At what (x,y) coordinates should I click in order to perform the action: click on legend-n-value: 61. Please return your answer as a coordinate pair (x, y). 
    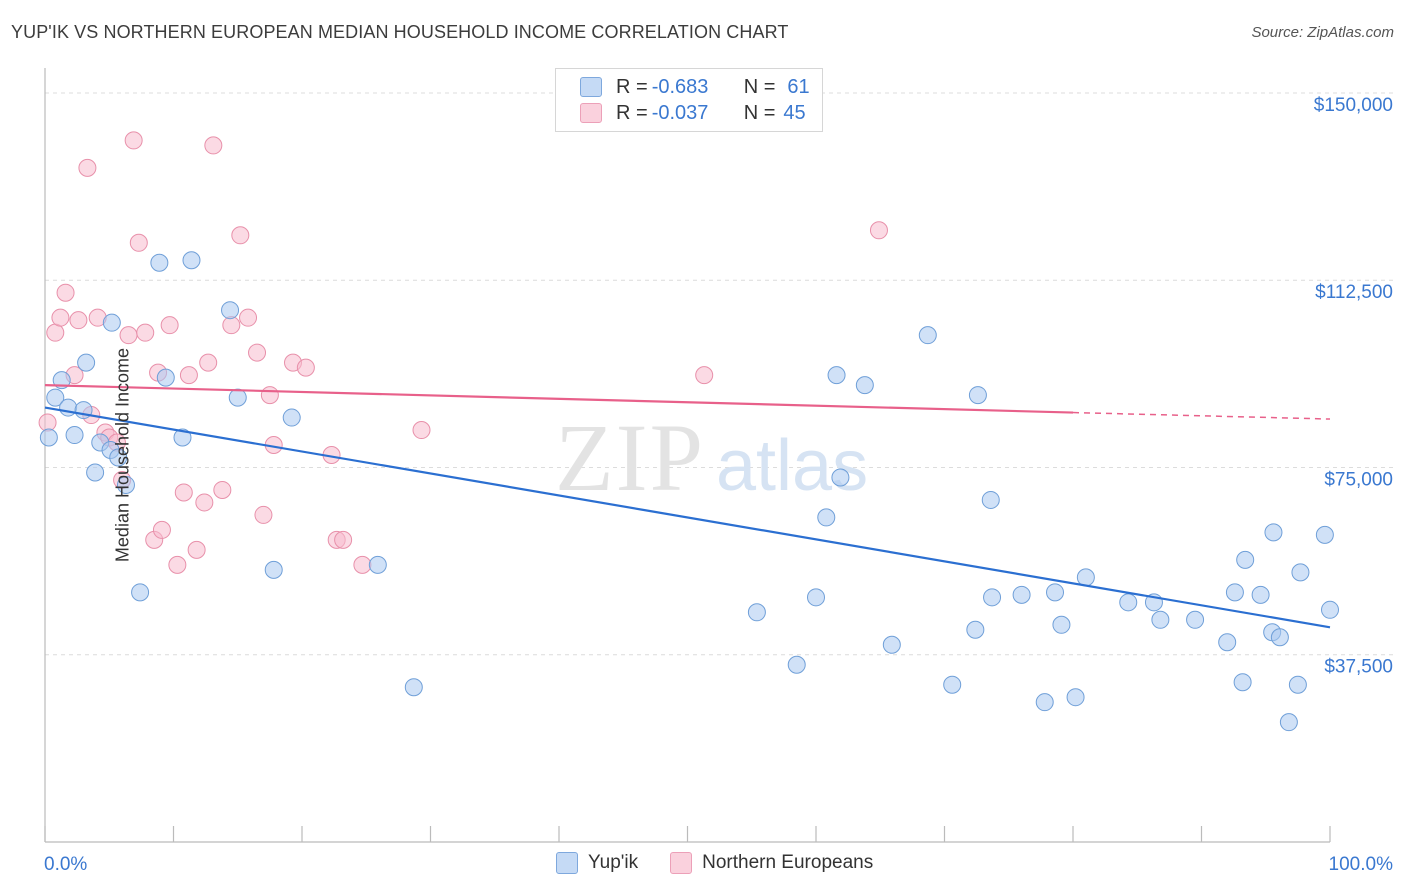
    Looking at the image, I should click on (798, 86).